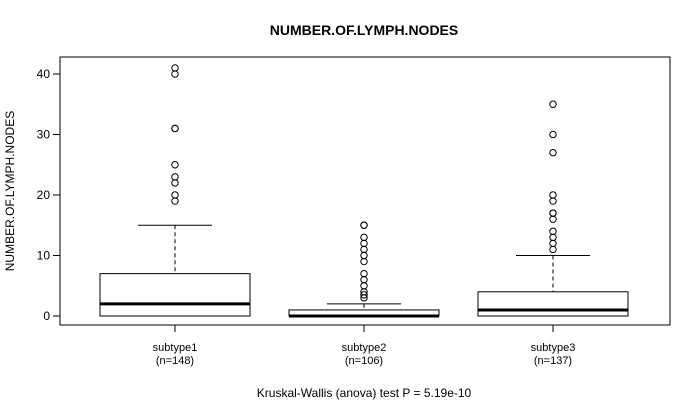 This screenshot has height=400, width=700. Describe the element at coordinates (175, 361) in the screenshot. I see `category-n: (n=148)` at that location.